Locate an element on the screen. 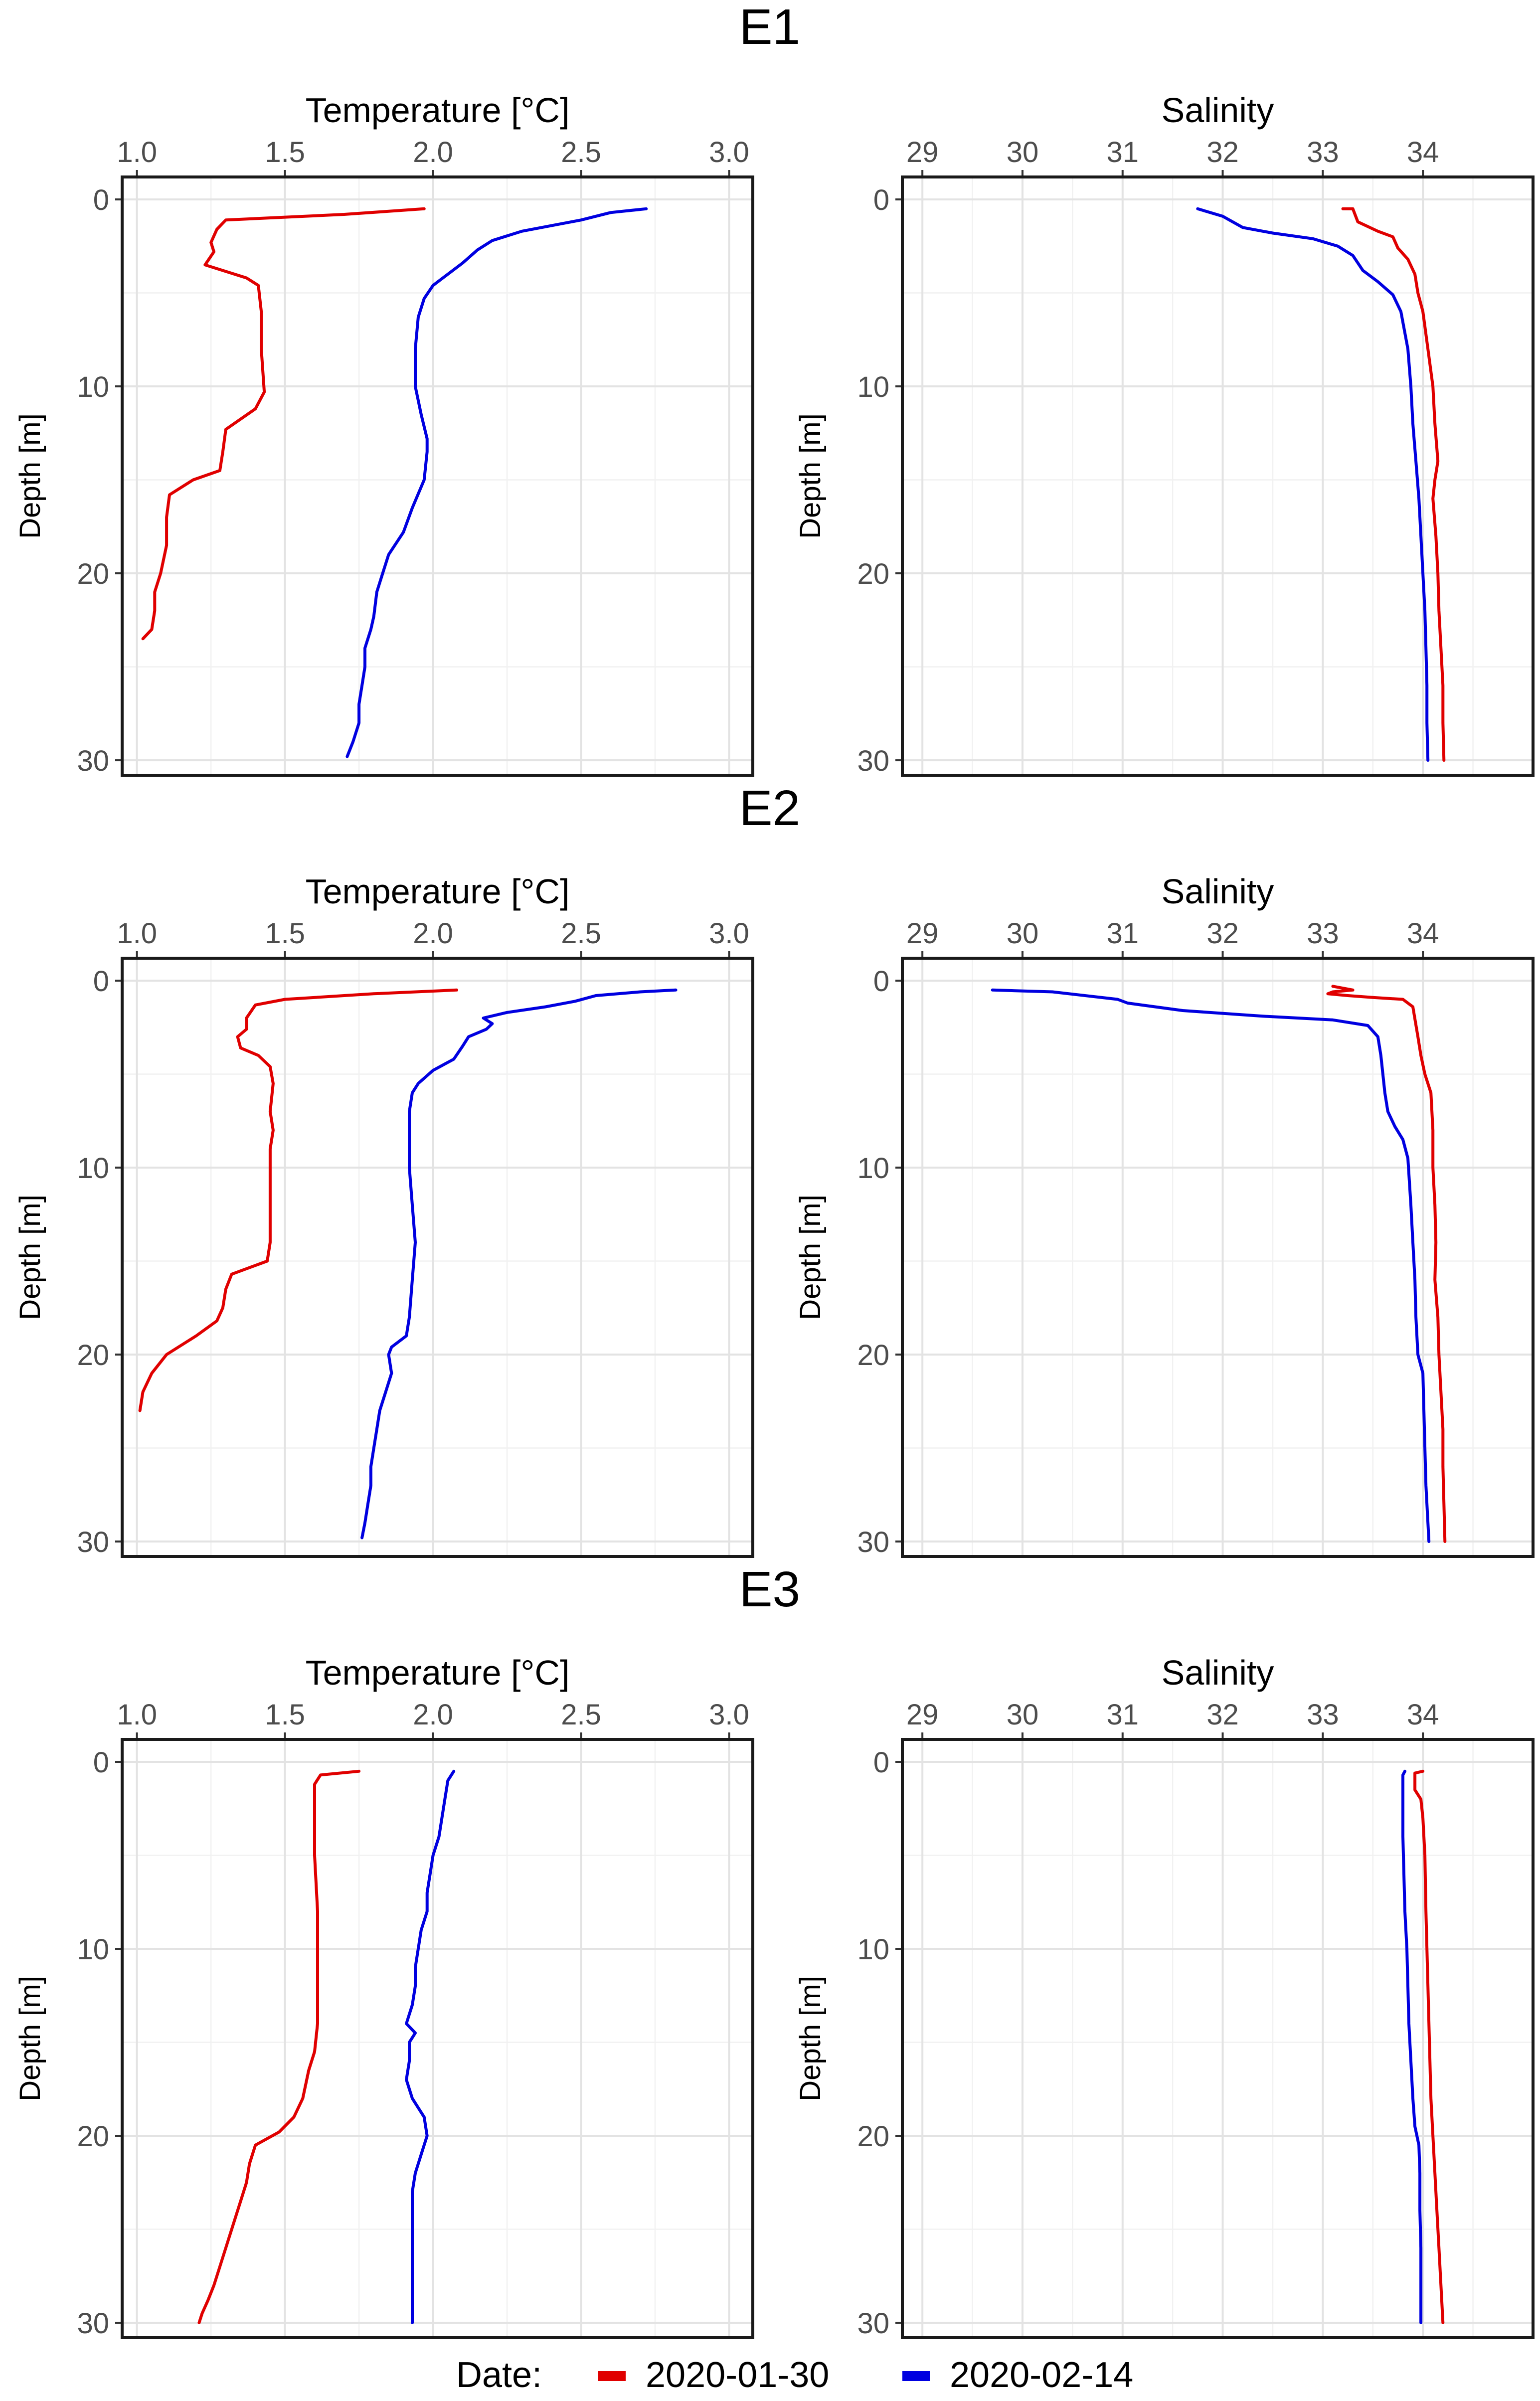  legend-title: Date: is located at coordinates (499, 2375).